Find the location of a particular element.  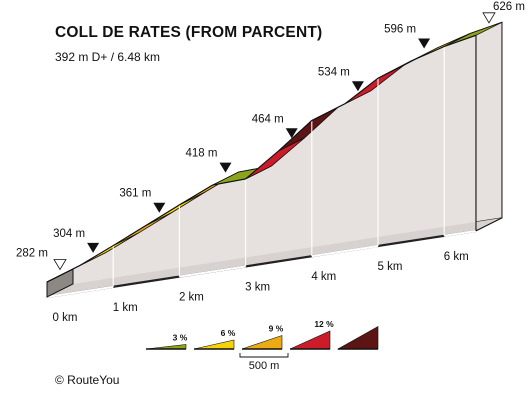

profile-right-edge is located at coordinates (489, 224).